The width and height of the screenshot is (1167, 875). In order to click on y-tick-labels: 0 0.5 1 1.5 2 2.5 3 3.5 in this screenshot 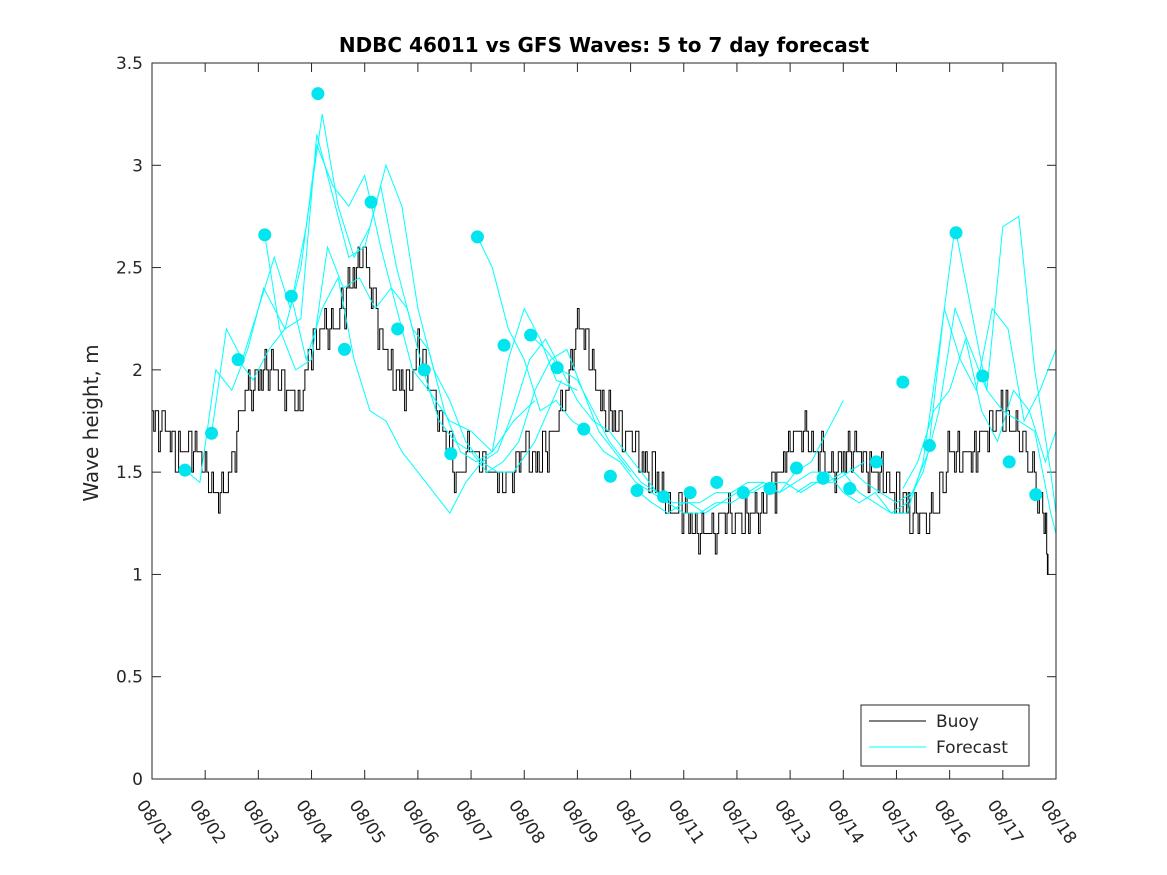, I will do `click(129, 422)`.